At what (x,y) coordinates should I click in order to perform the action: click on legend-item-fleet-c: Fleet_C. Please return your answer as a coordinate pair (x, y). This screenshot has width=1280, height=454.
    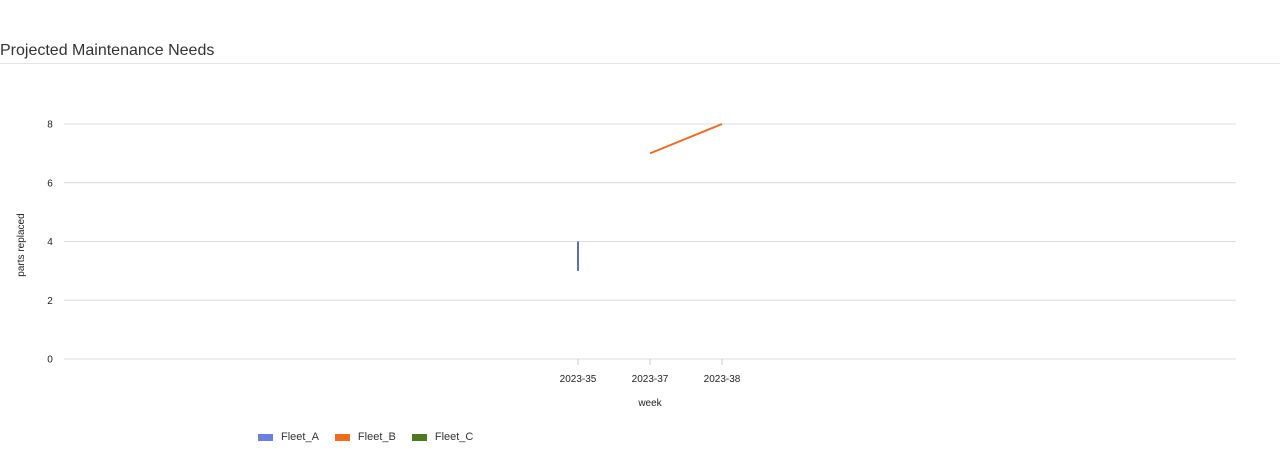
    Looking at the image, I should click on (442, 437).